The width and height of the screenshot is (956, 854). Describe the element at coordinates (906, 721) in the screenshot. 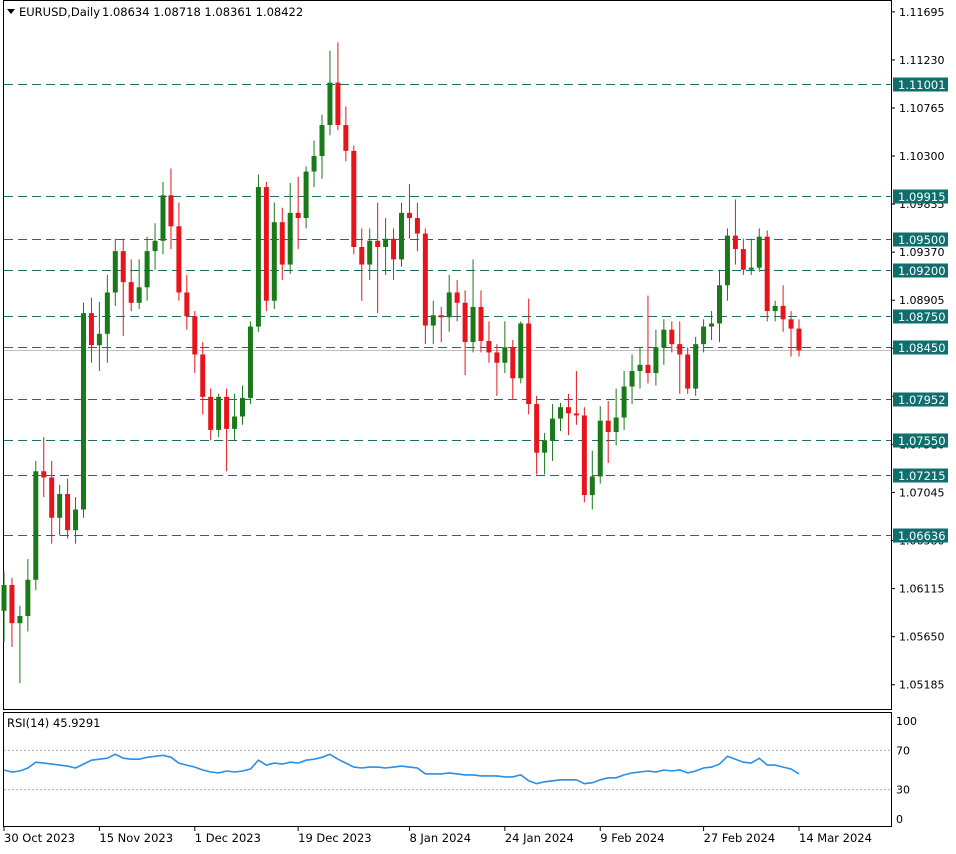

I see `rsi-tick-label: 100` at that location.